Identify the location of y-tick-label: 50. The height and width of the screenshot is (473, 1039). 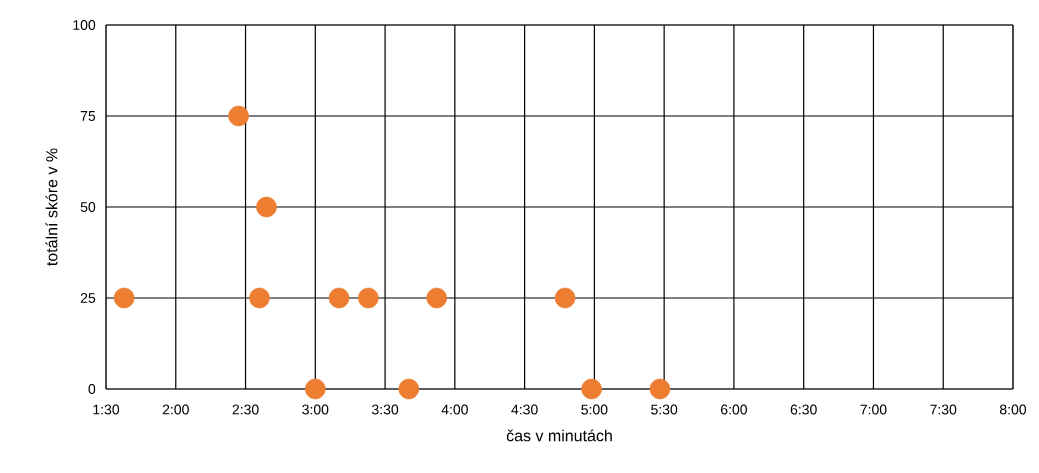
(88, 207).